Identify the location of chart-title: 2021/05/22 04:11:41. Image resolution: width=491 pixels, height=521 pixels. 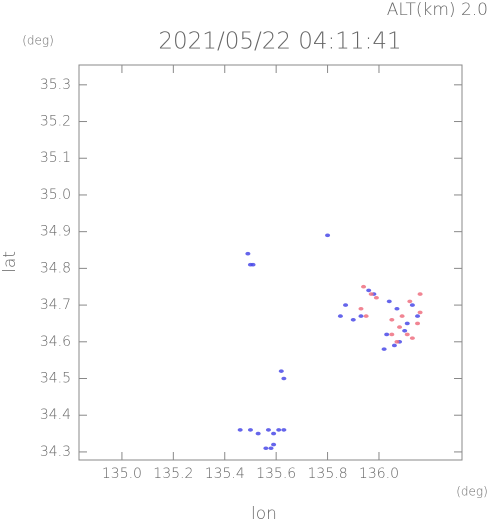
(279, 42).